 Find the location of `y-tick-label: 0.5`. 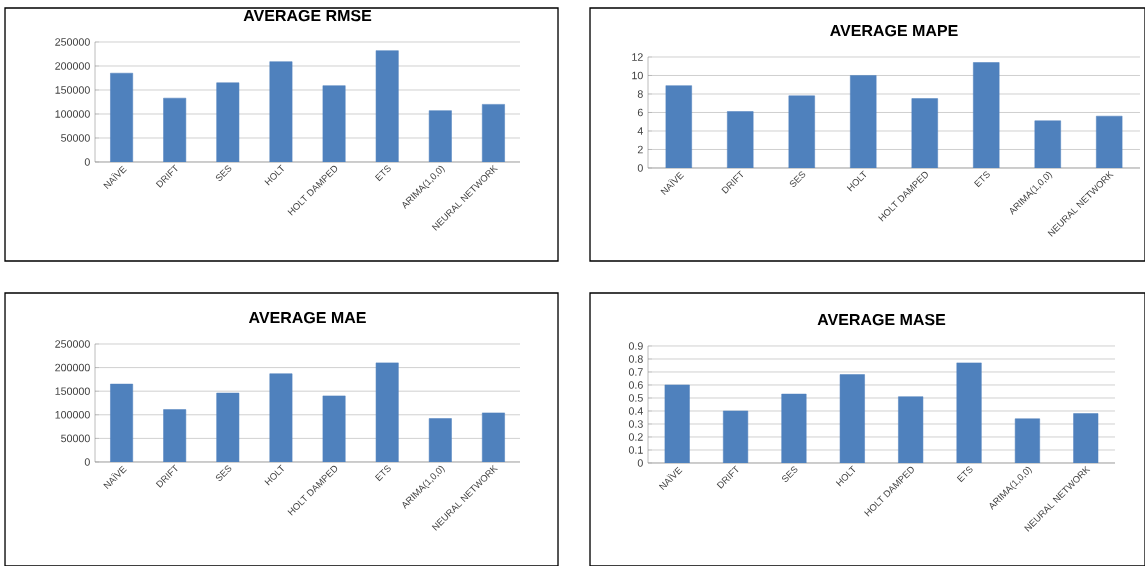

y-tick-label: 0.5 is located at coordinates (635, 398).